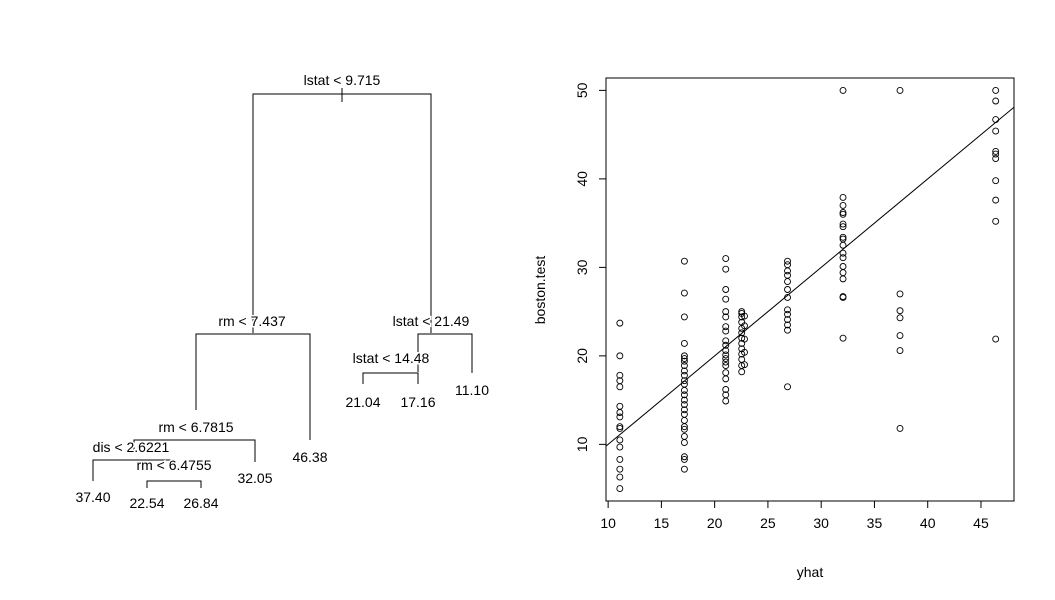 This screenshot has height=600, width=1055. Describe the element at coordinates (131, 447) in the screenshot. I see `split-label: dis < 2.6221` at that location.